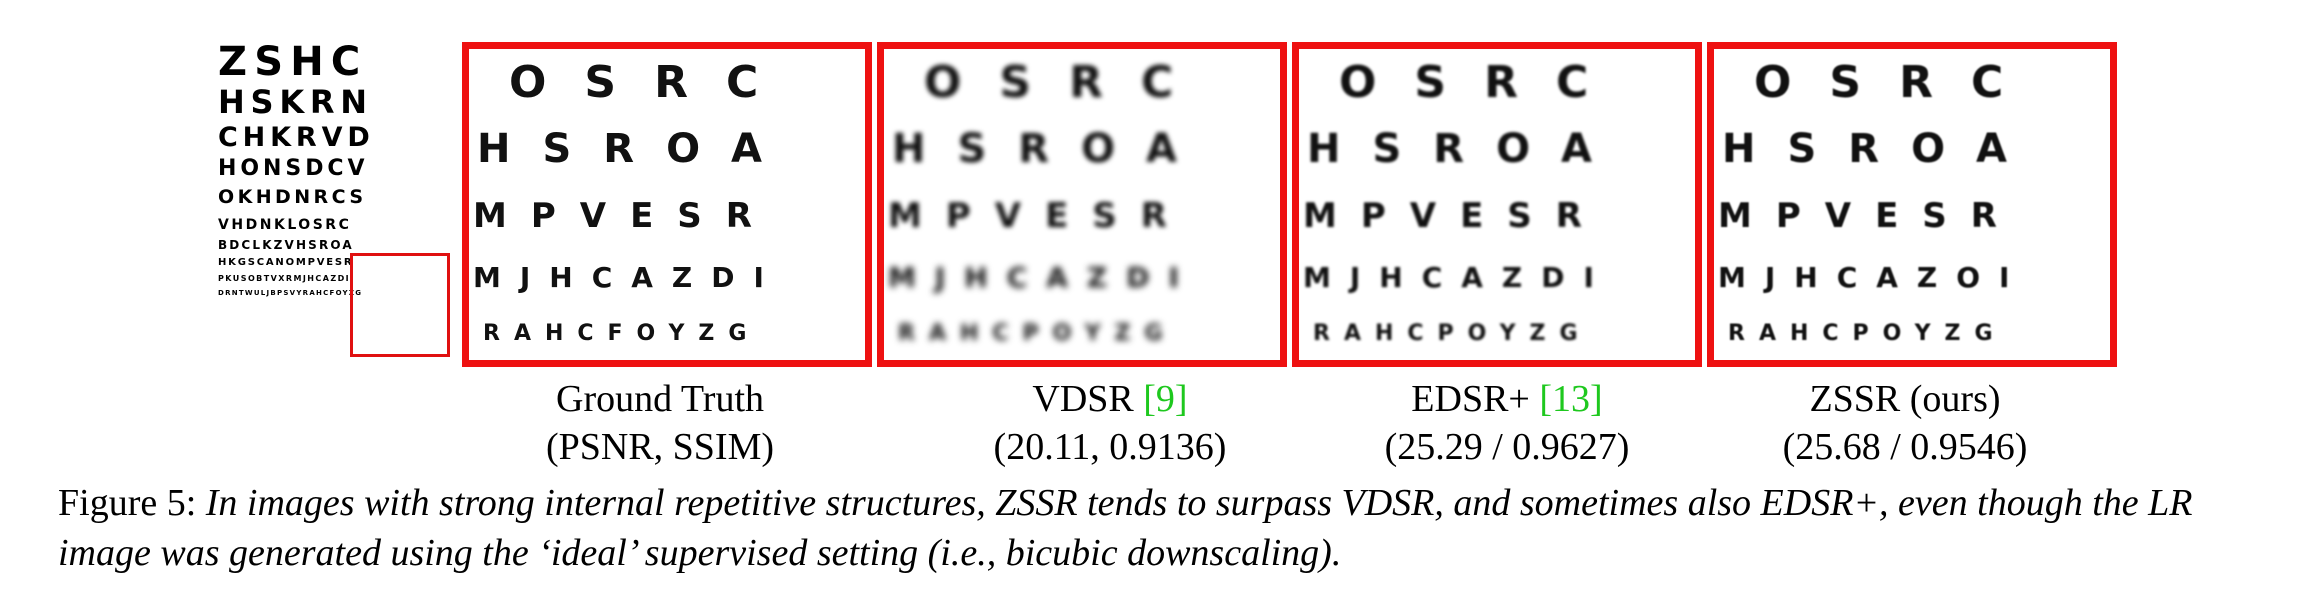 The width and height of the screenshot is (2314, 598). I want to click on chart-row: DRNTWULJBPSVYRAHCFOYZG, so click(290, 293).